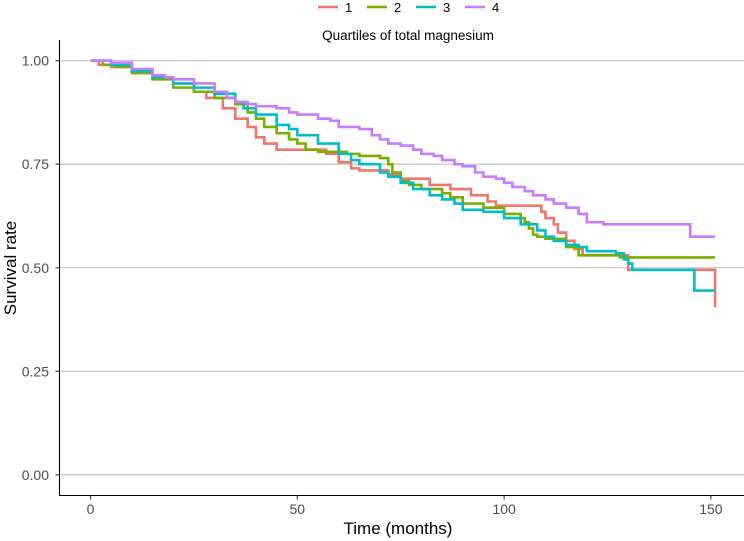 Image resolution: width=744 pixels, height=541 pixels. Describe the element at coordinates (91, 509) in the screenshot. I see `x-tick-label: 0` at that location.